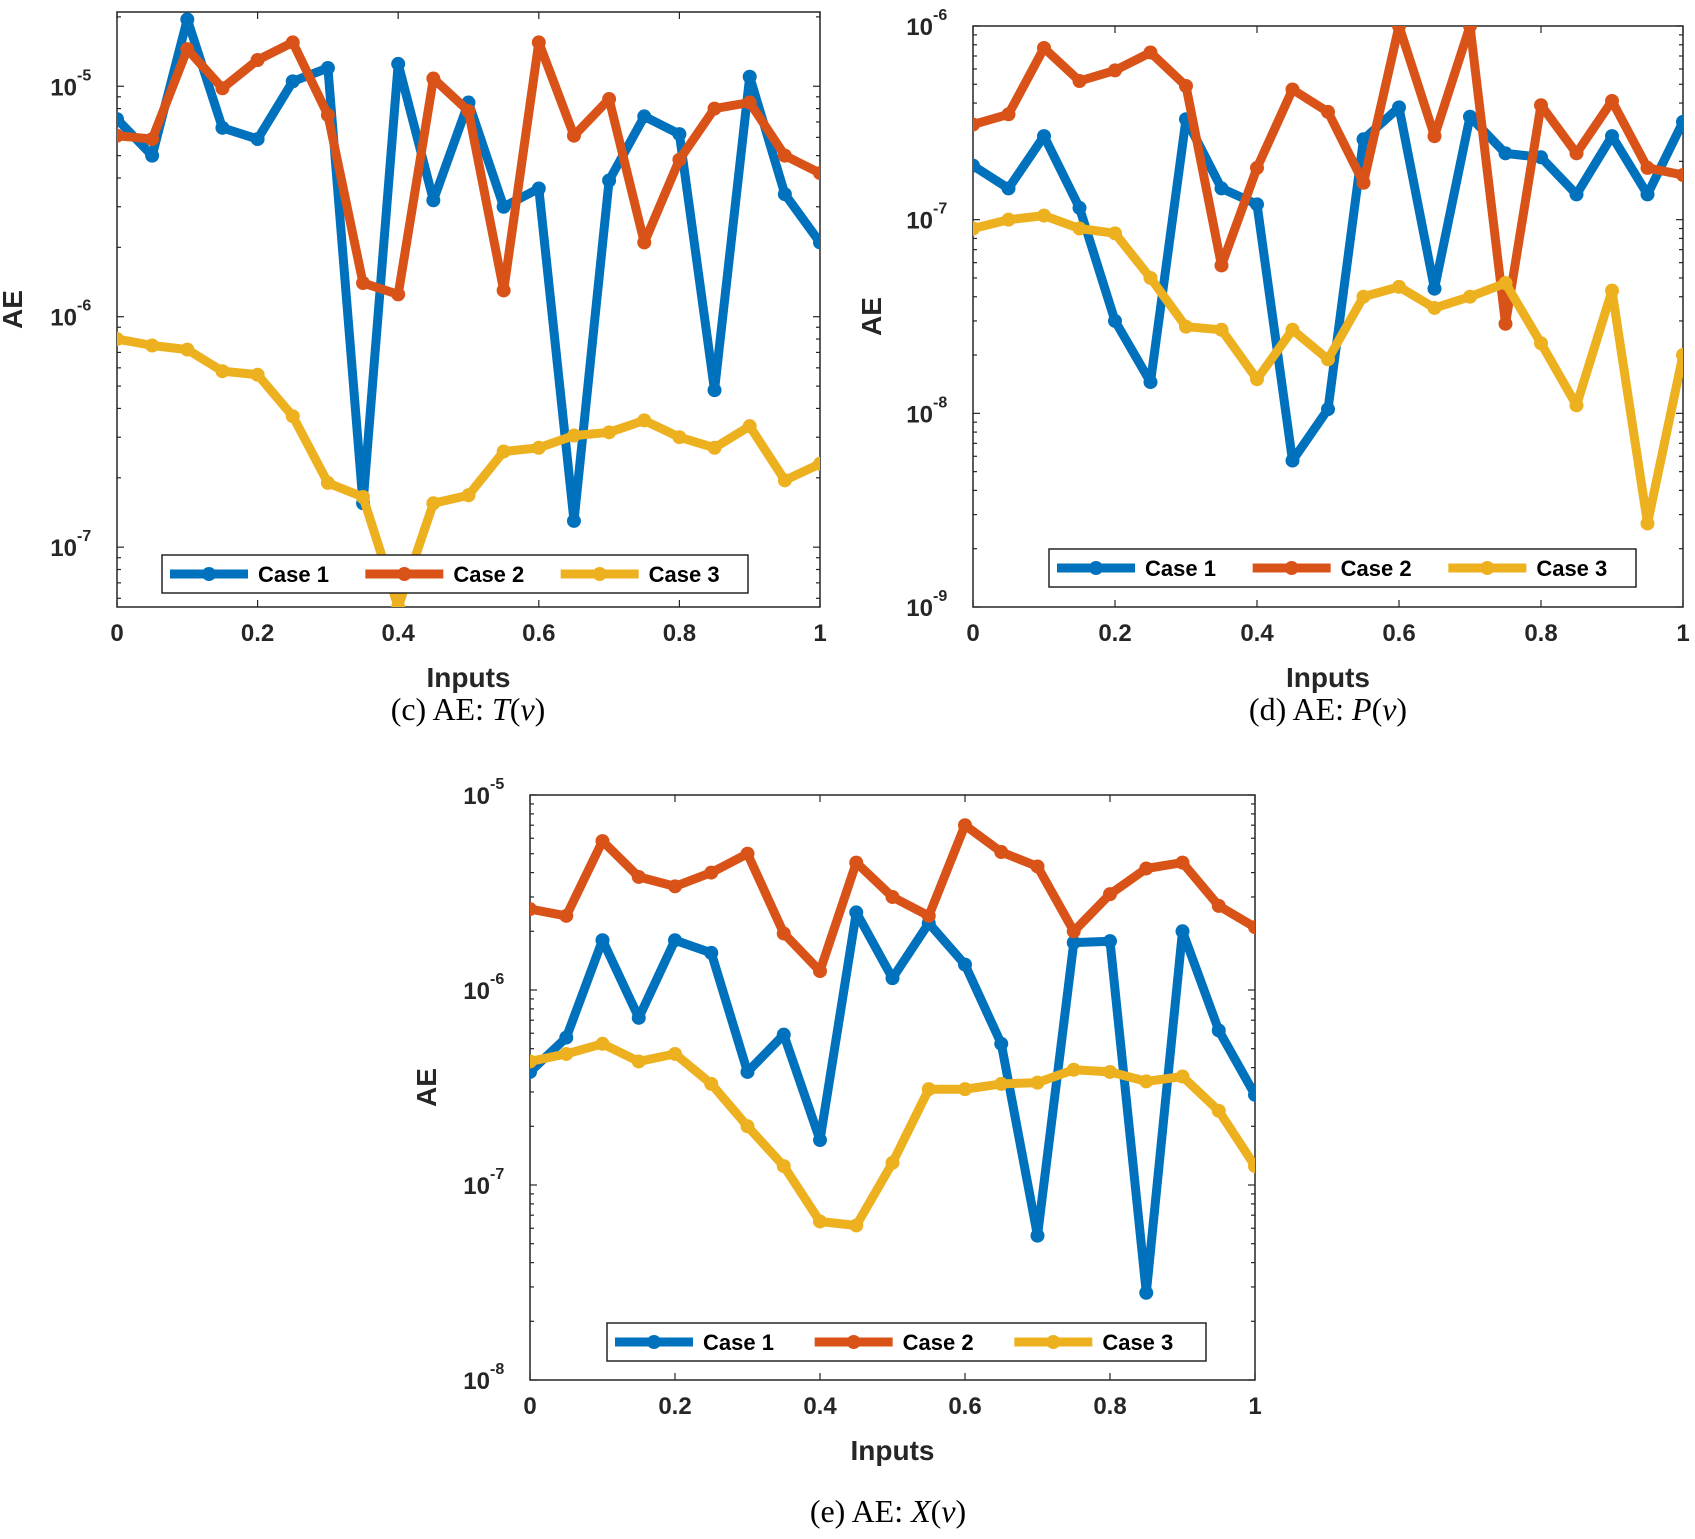 This screenshot has height=1539, width=1695. I want to click on y-tick-label: 10 -5, so click(70, 84).